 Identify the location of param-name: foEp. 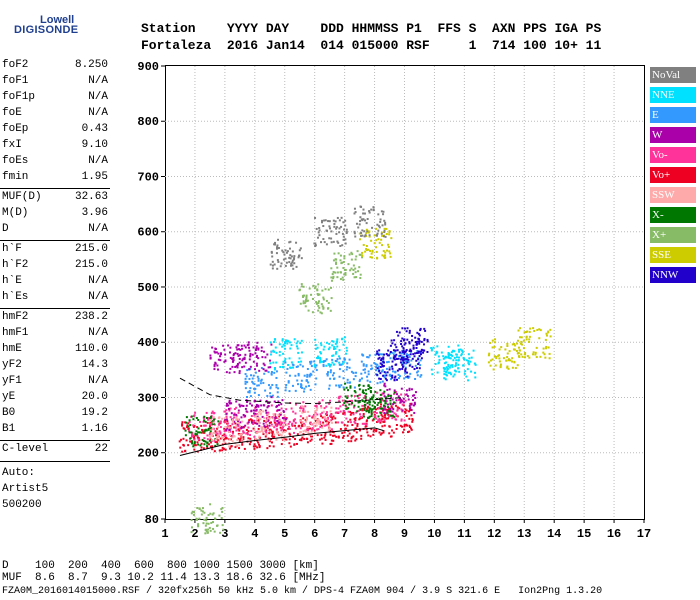
(15, 129).